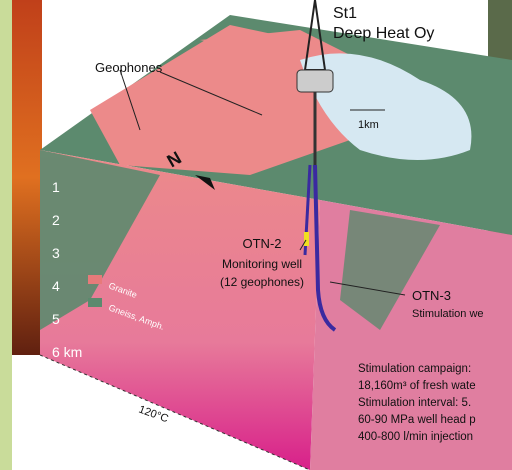 Image resolution: width=512 pixels, height=470 pixels. Describe the element at coordinates (56, 187) in the screenshot. I see `depth-label: 1` at that location.